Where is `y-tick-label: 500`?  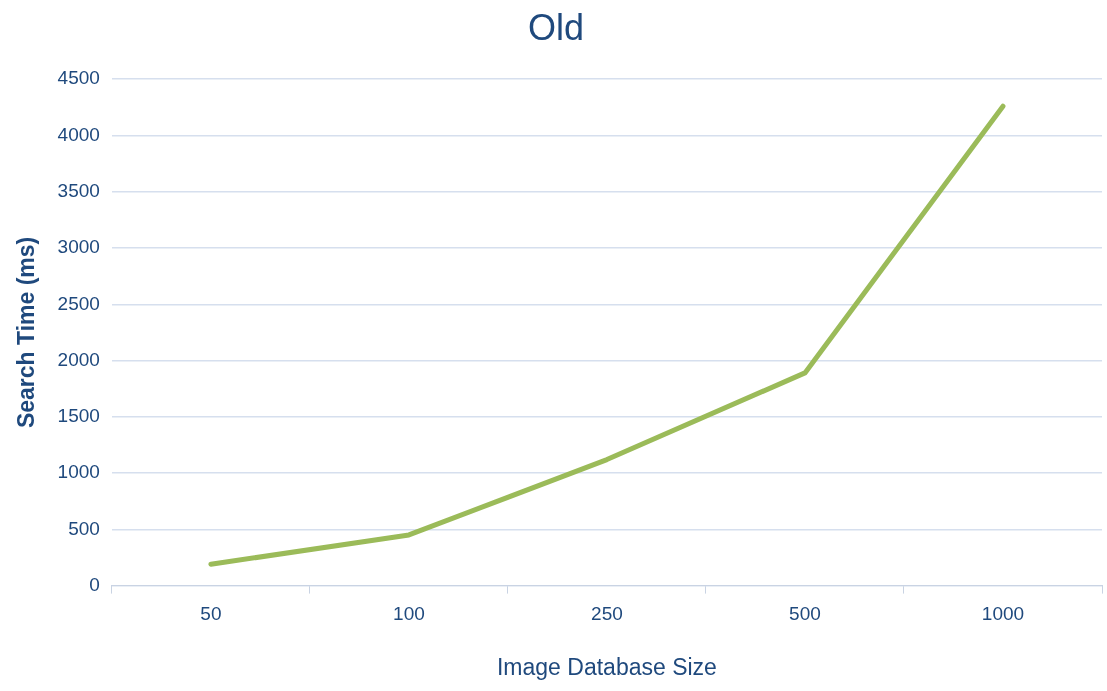
y-tick-label: 500 is located at coordinates (84, 528).